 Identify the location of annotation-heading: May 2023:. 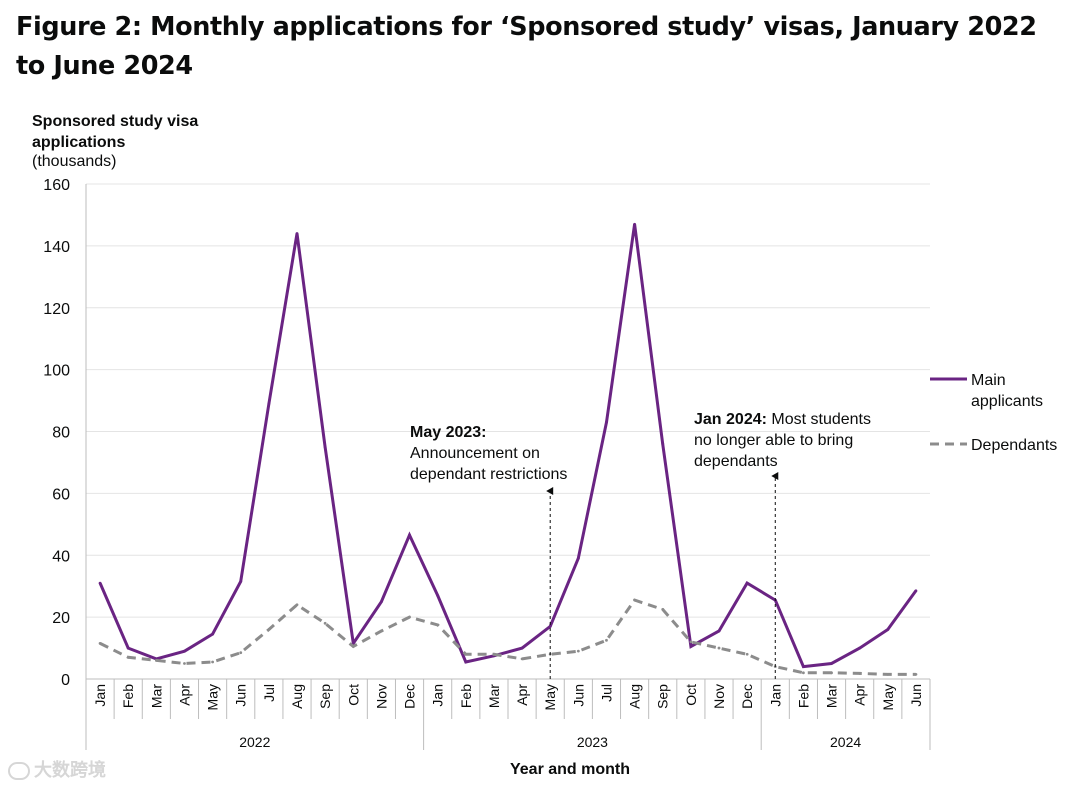
(448, 432).